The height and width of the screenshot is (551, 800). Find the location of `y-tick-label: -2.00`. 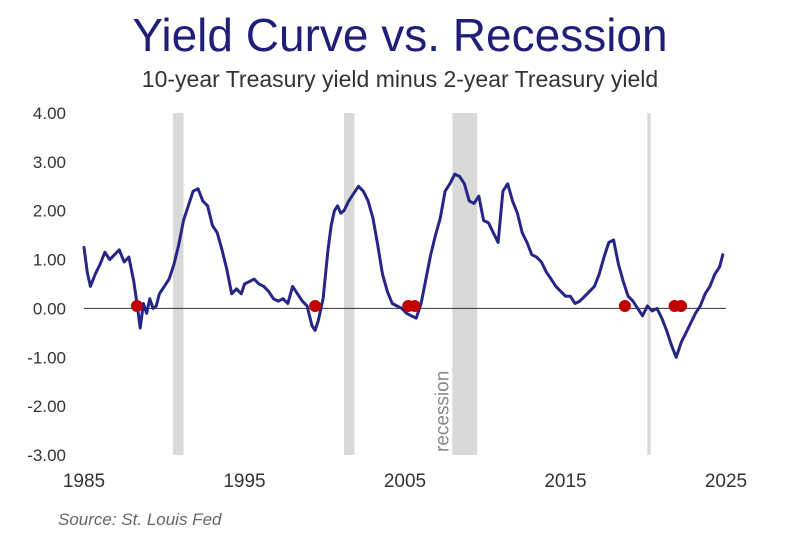

y-tick-label: -2.00 is located at coordinates (46, 406).